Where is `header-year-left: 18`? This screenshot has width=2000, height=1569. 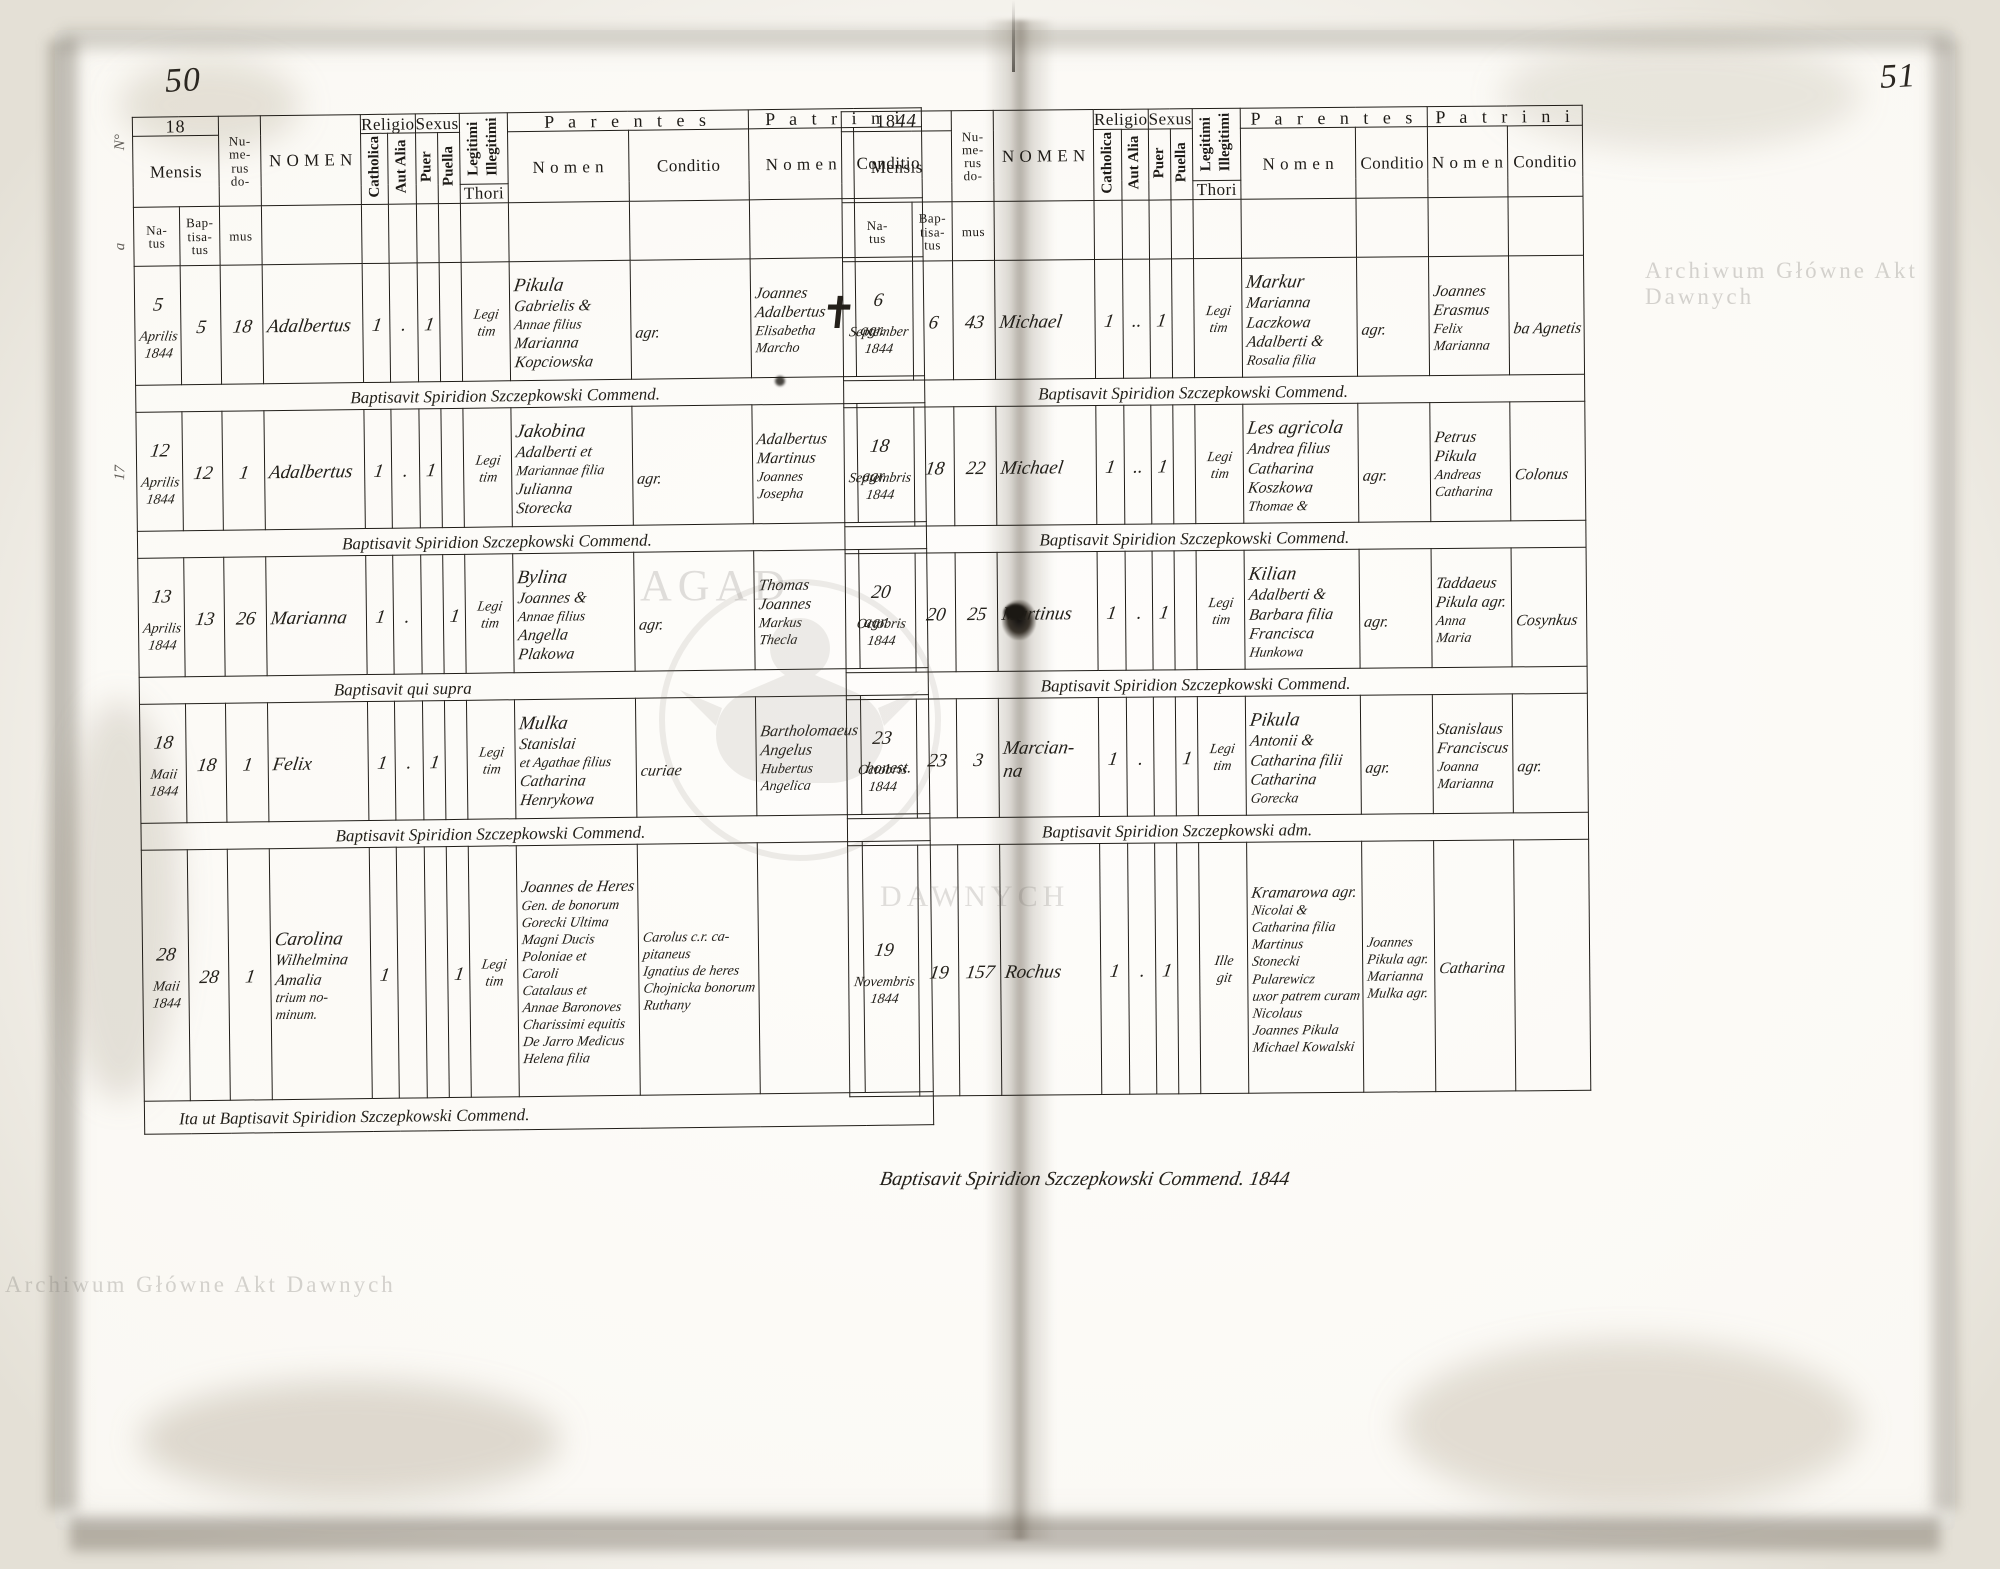
header-year-left: 18 is located at coordinates (175, 126).